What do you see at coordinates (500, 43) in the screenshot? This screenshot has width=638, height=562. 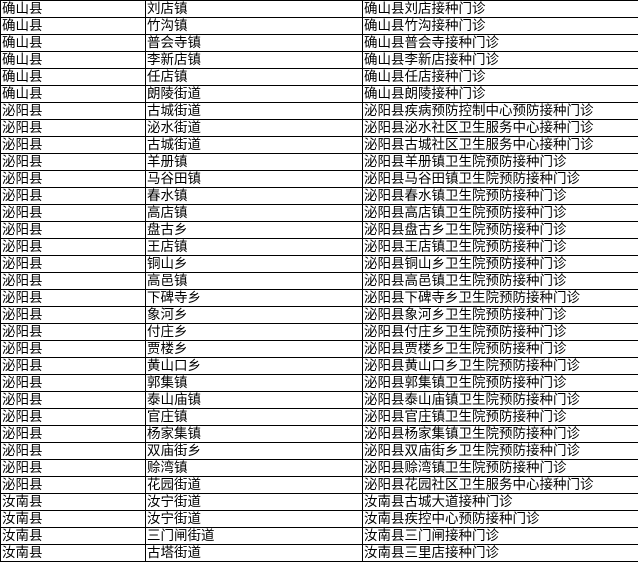 I see `clinic-cell: 确山县普会寺接种门诊` at bounding box center [500, 43].